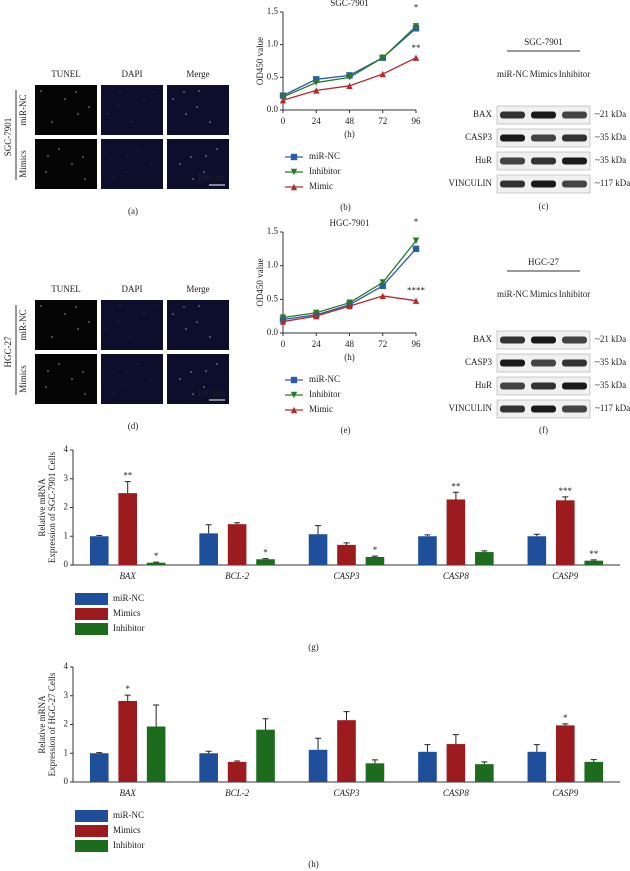  What do you see at coordinates (273, 298) in the screenshot?
I see `y-tick-label: 0.5` at bounding box center [273, 298].